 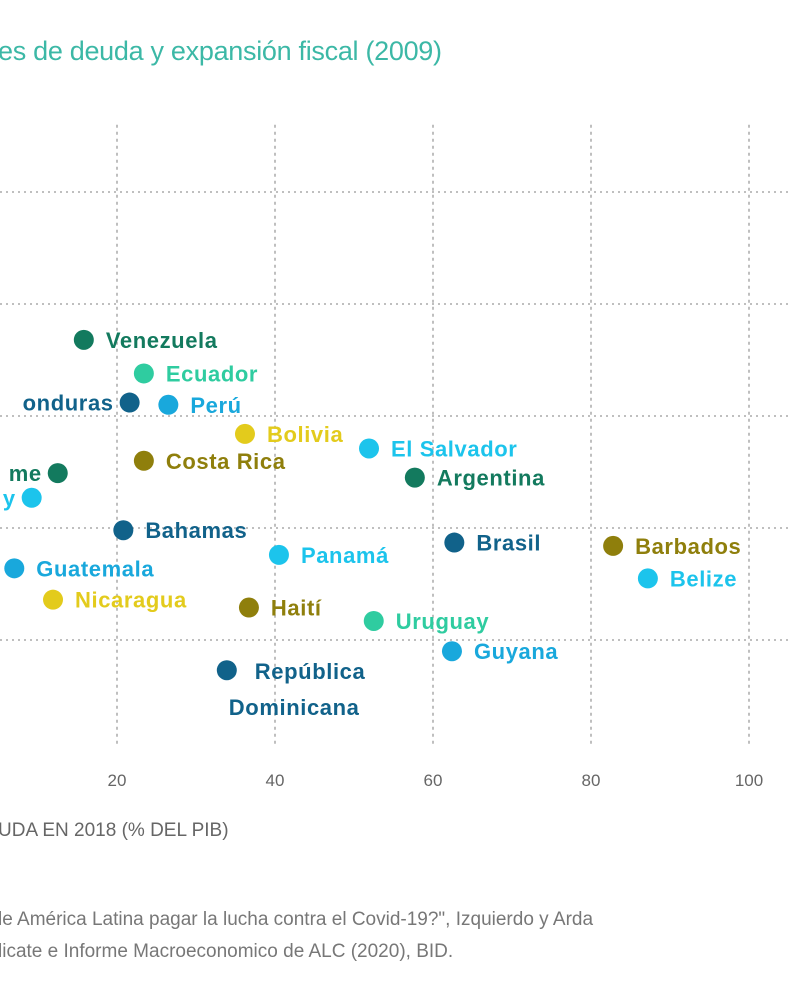 I want to click on data-label: Haití, so click(x=296, y=608).